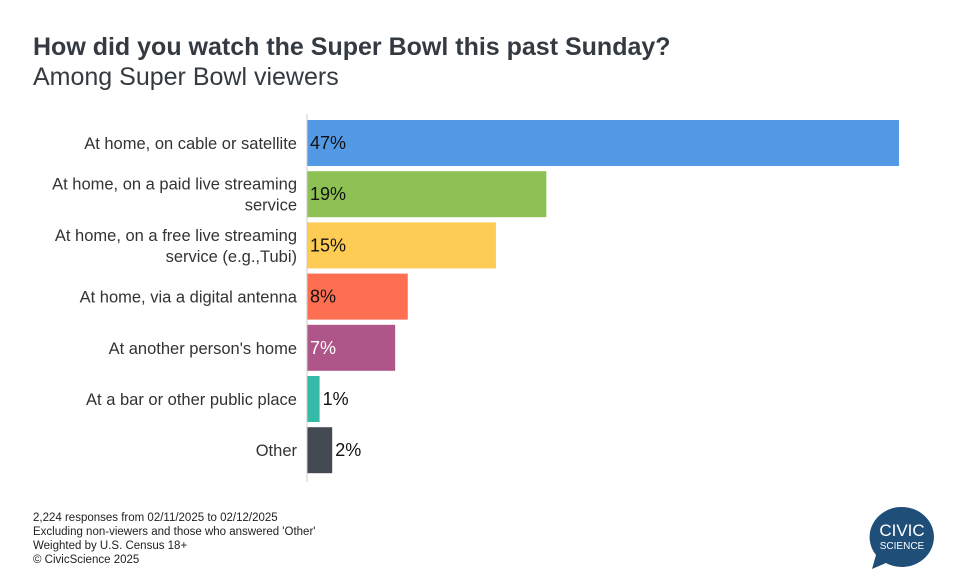 The width and height of the screenshot is (966, 585). Describe the element at coordinates (901, 530) in the screenshot. I see `logo-text-civic: CIVIC` at that location.